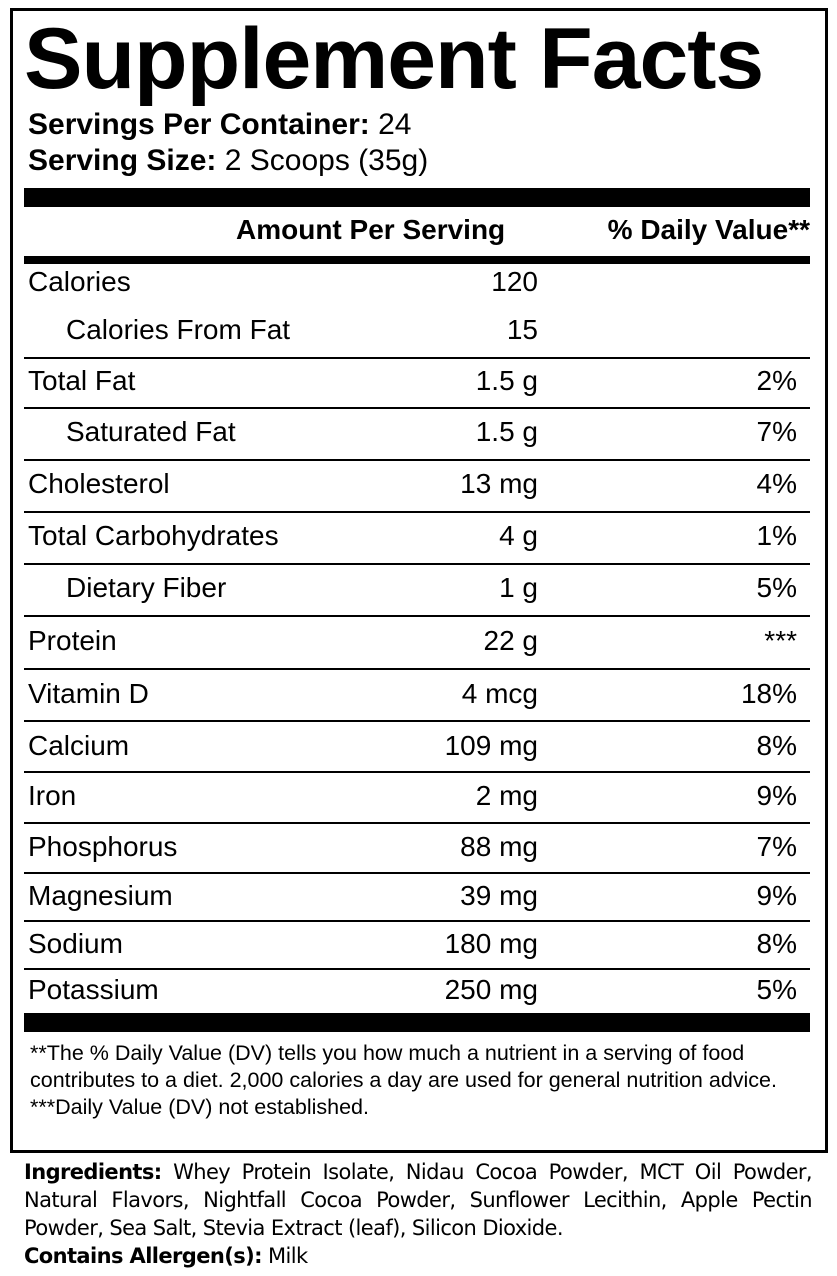 The height and width of the screenshot is (1276, 837). Describe the element at coordinates (52, 795) in the screenshot. I see `nutrient-name: Iron` at that location.